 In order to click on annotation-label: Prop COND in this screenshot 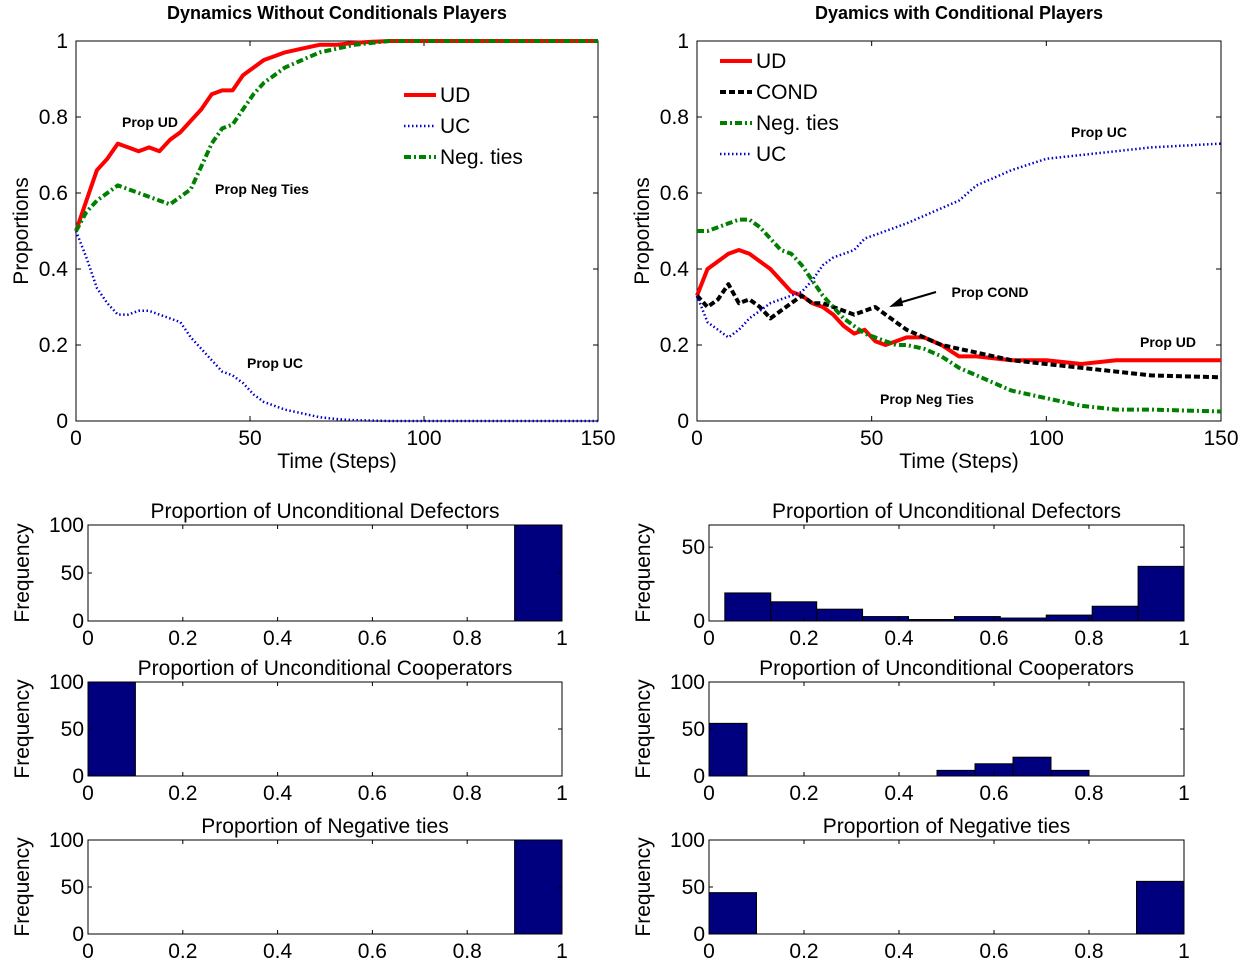, I will do `click(990, 292)`.